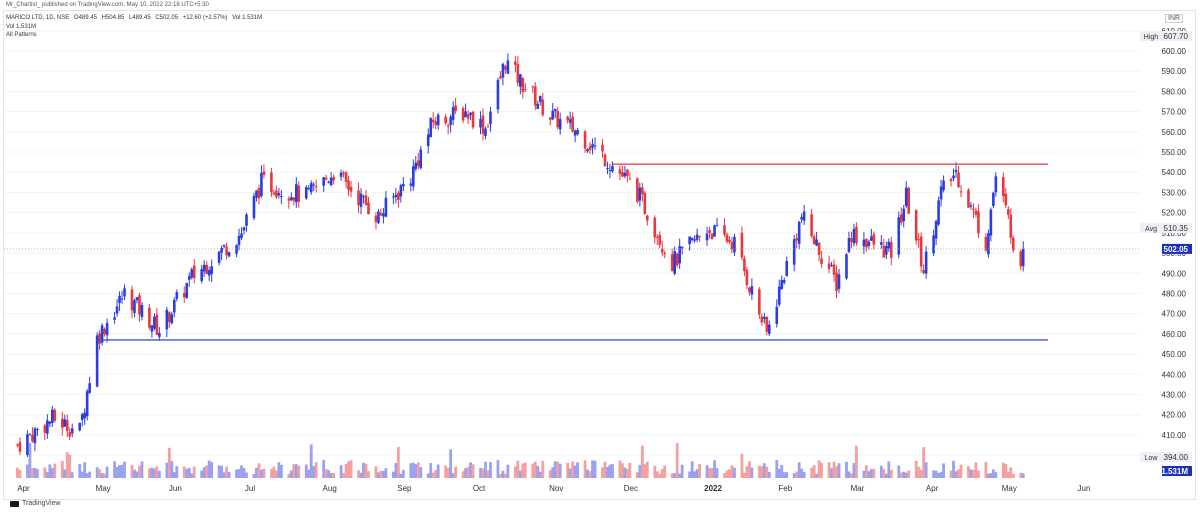 The height and width of the screenshot is (513, 1200). What do you see at coordinates (38, 18) in the screenshot?
I see `symbol-name: MARICO LTD, 1D, NSE` at bounding box center [38, 18].